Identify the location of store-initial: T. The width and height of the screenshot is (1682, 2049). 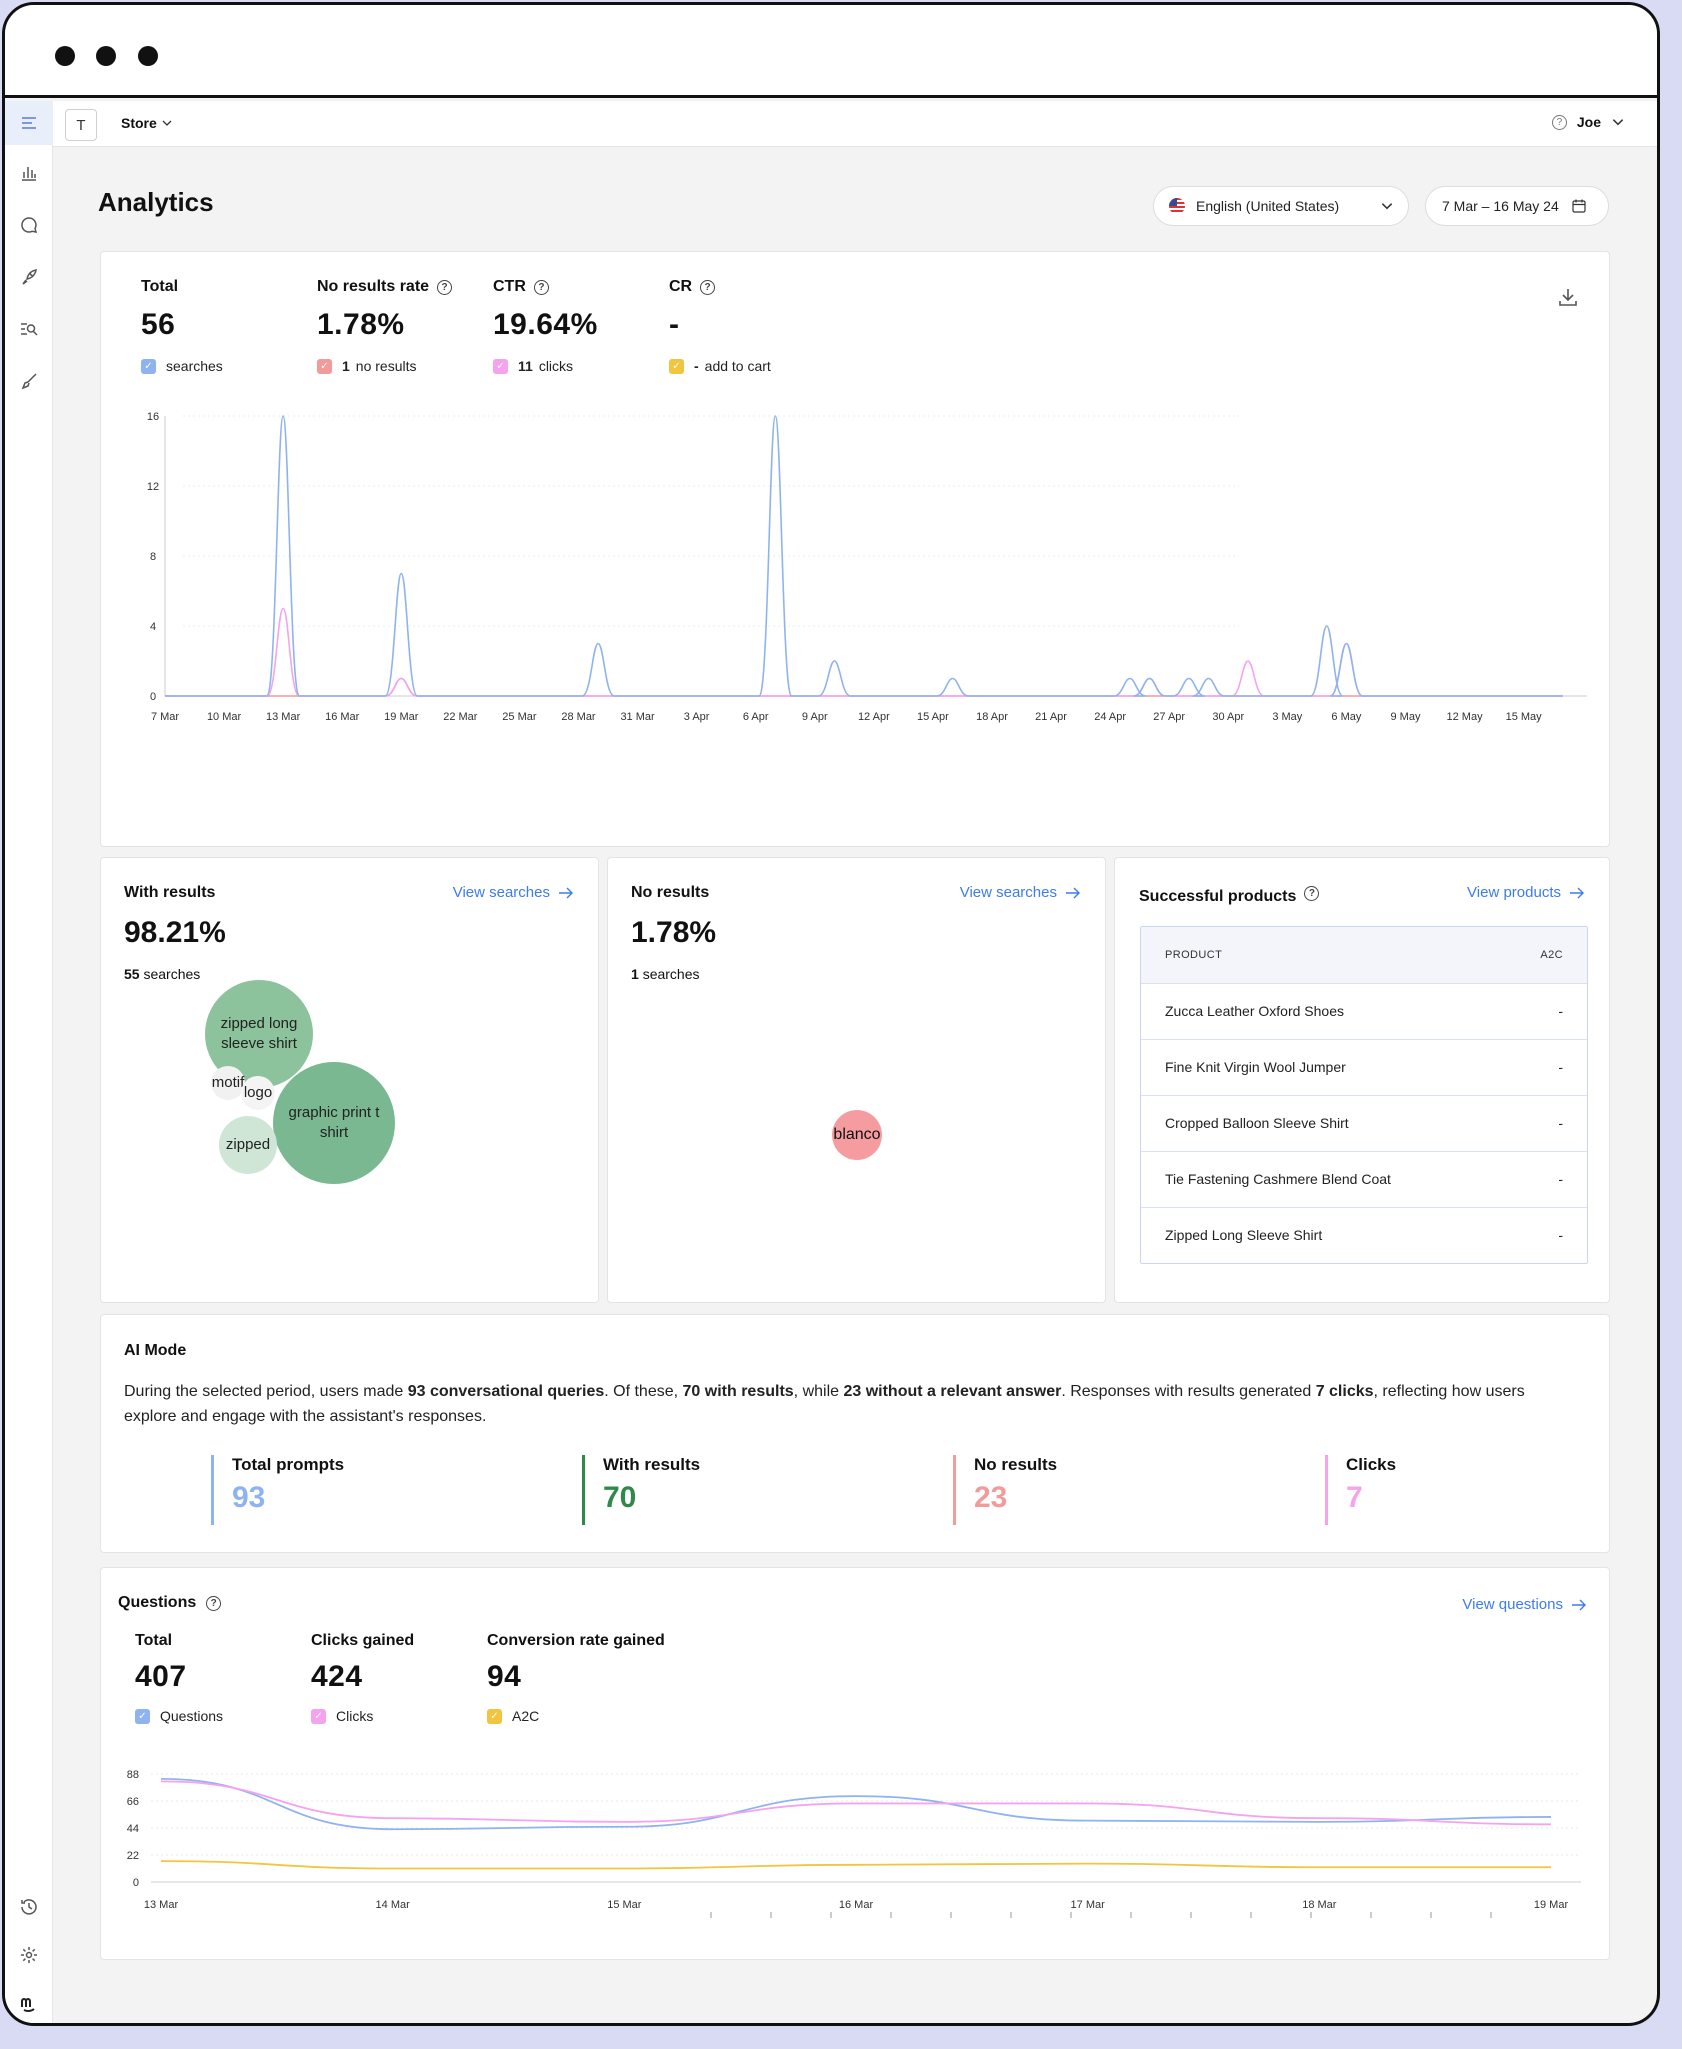
(81, 125).